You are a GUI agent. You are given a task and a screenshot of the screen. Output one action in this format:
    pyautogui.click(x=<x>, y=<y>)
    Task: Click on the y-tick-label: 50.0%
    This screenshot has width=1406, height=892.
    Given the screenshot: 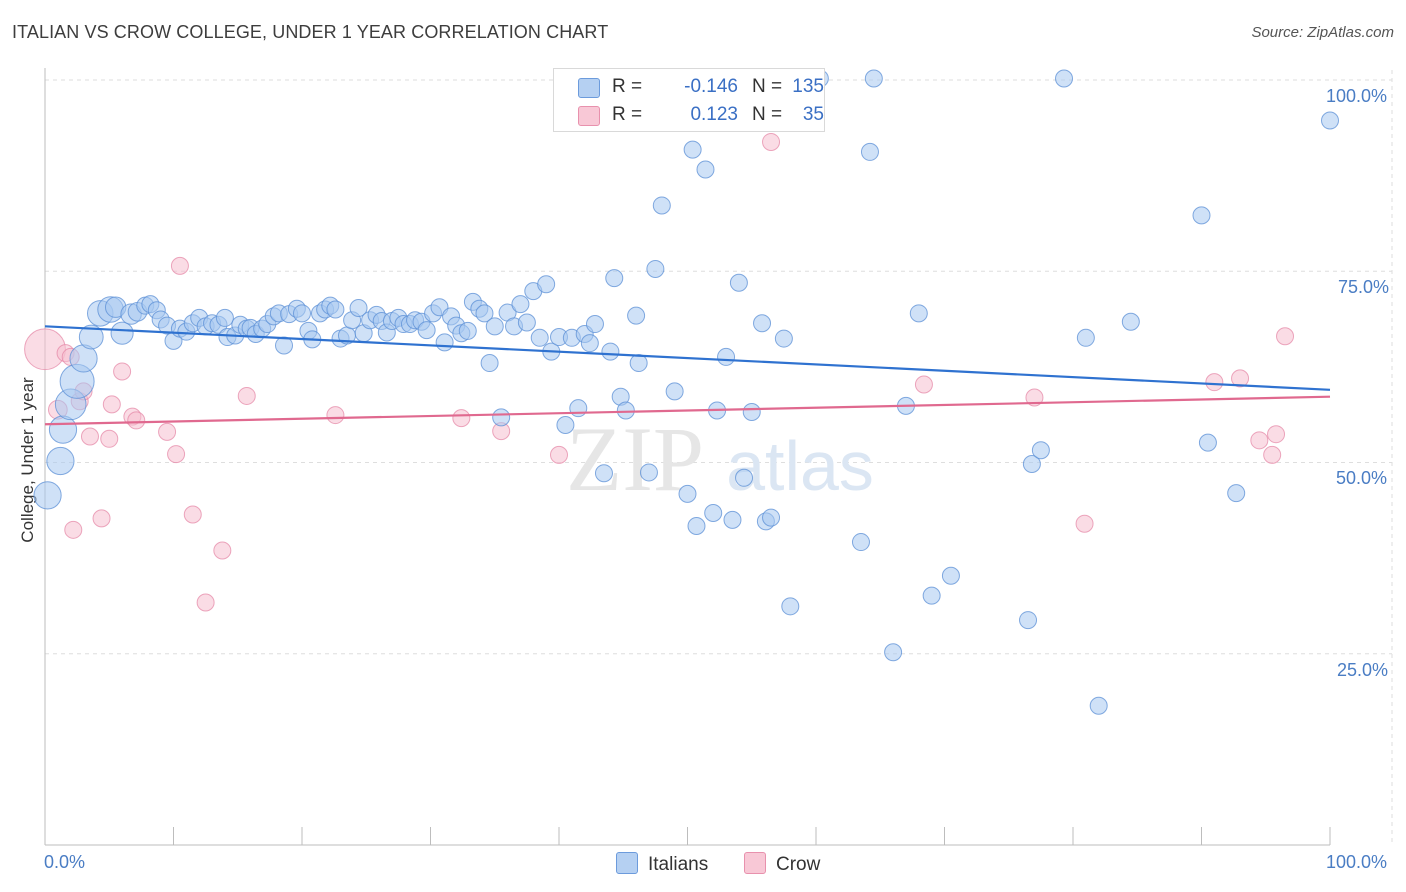 What is the action you would take?
    pyautogui.click(x=1362, y=478)
    